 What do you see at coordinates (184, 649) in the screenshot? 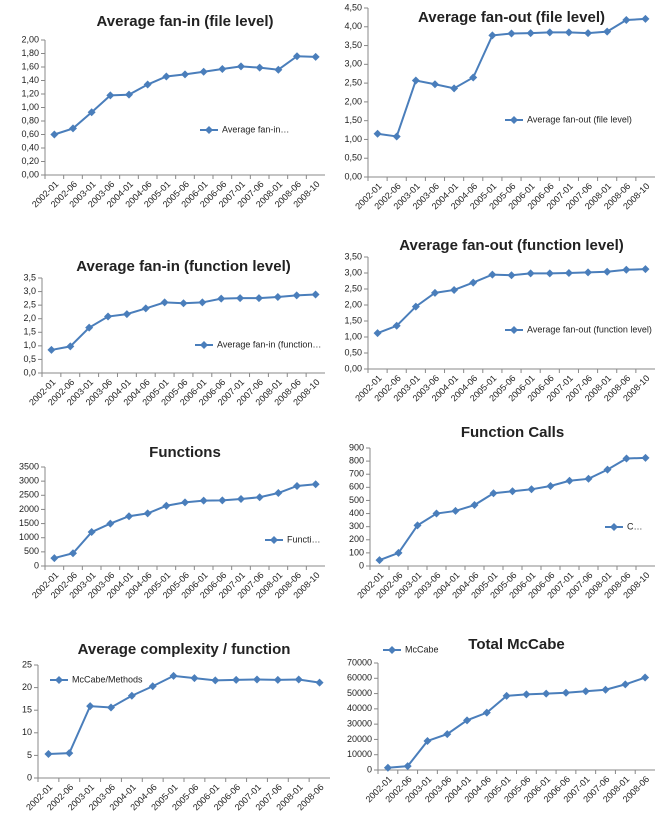
I see `chart-title: Average complexity / function` at bounding box center [184, 649].